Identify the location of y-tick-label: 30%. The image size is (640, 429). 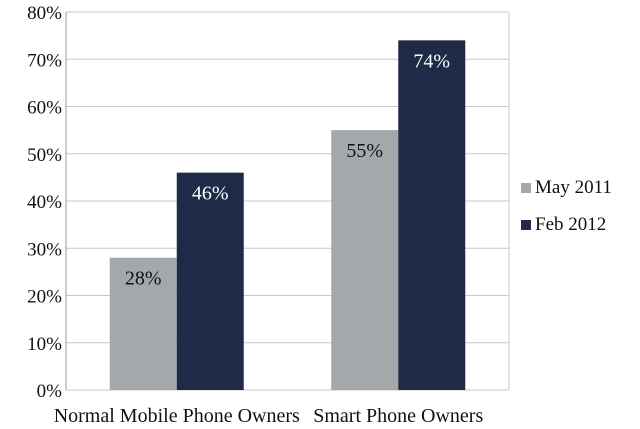
(44, 249).